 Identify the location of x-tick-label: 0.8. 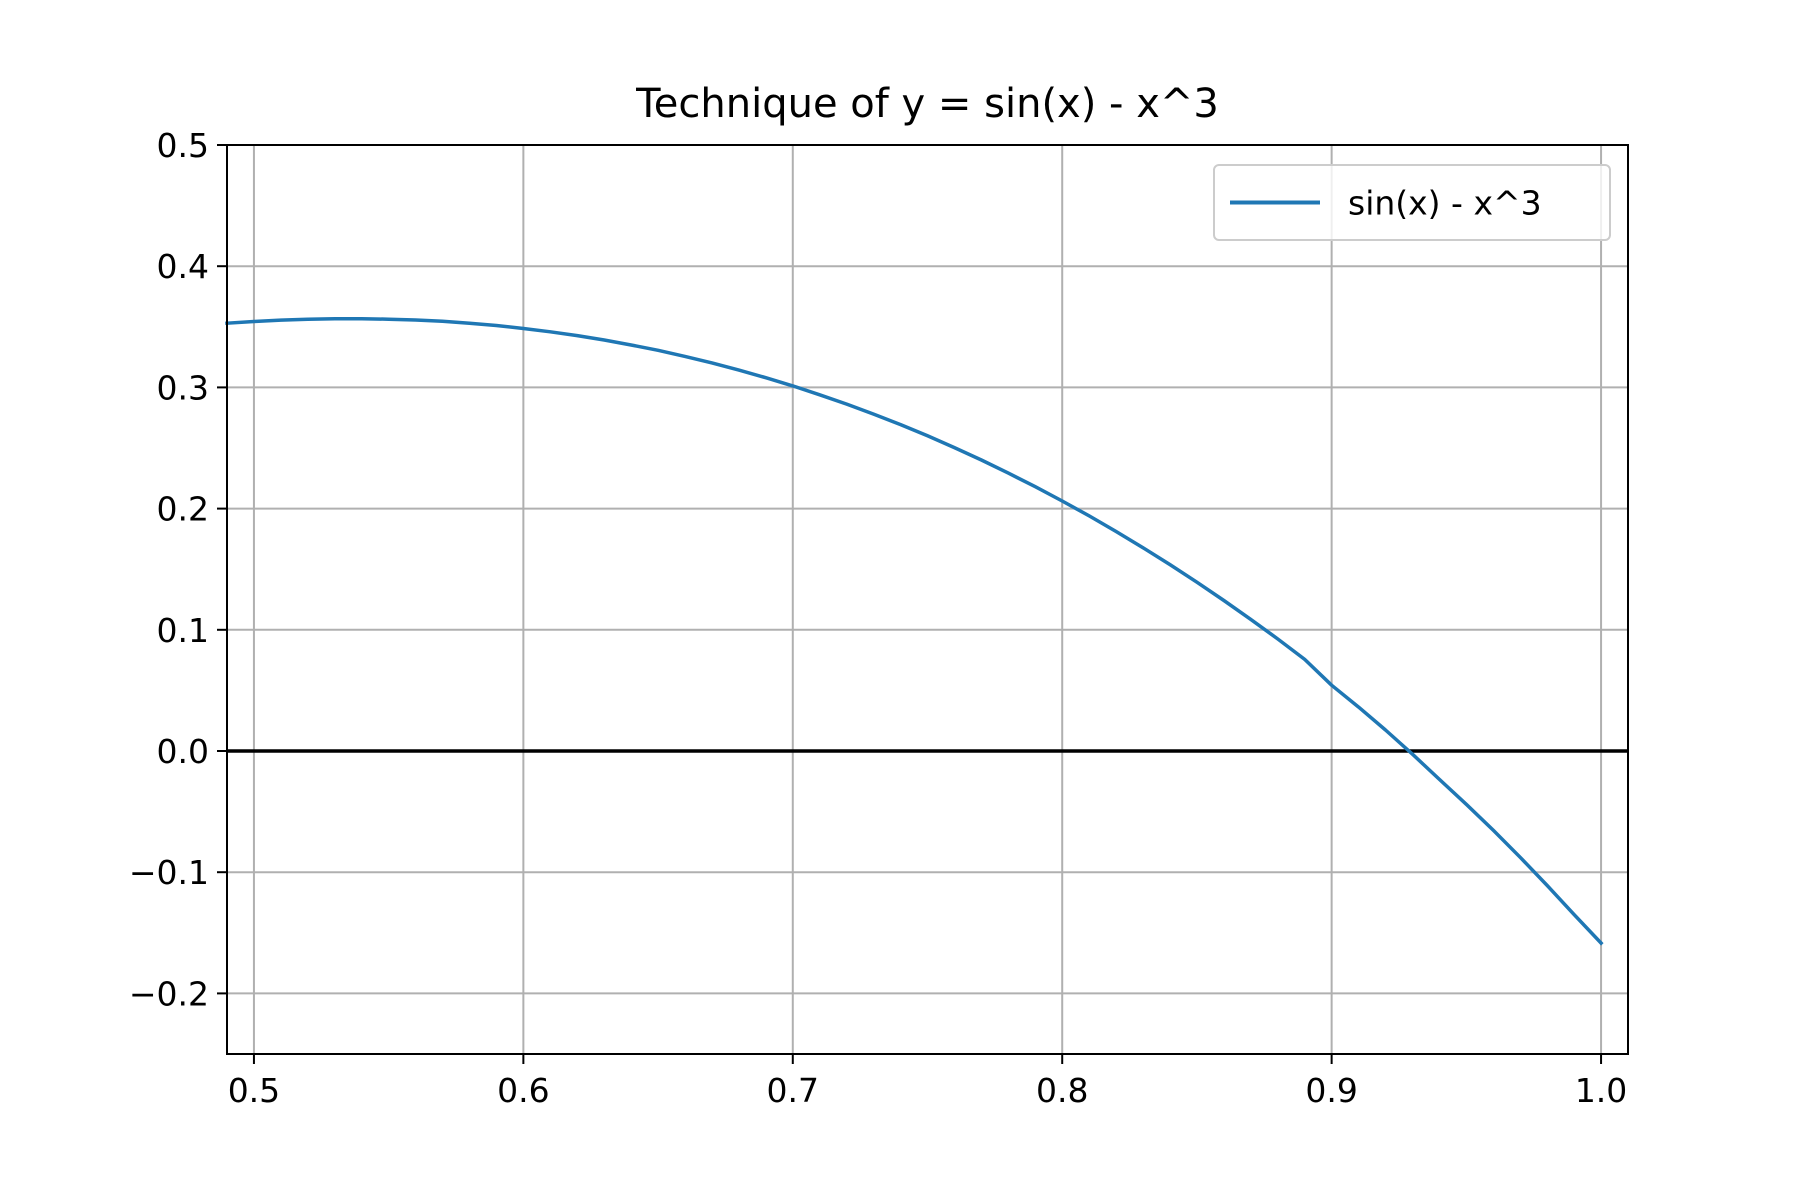
(1062, 1090).